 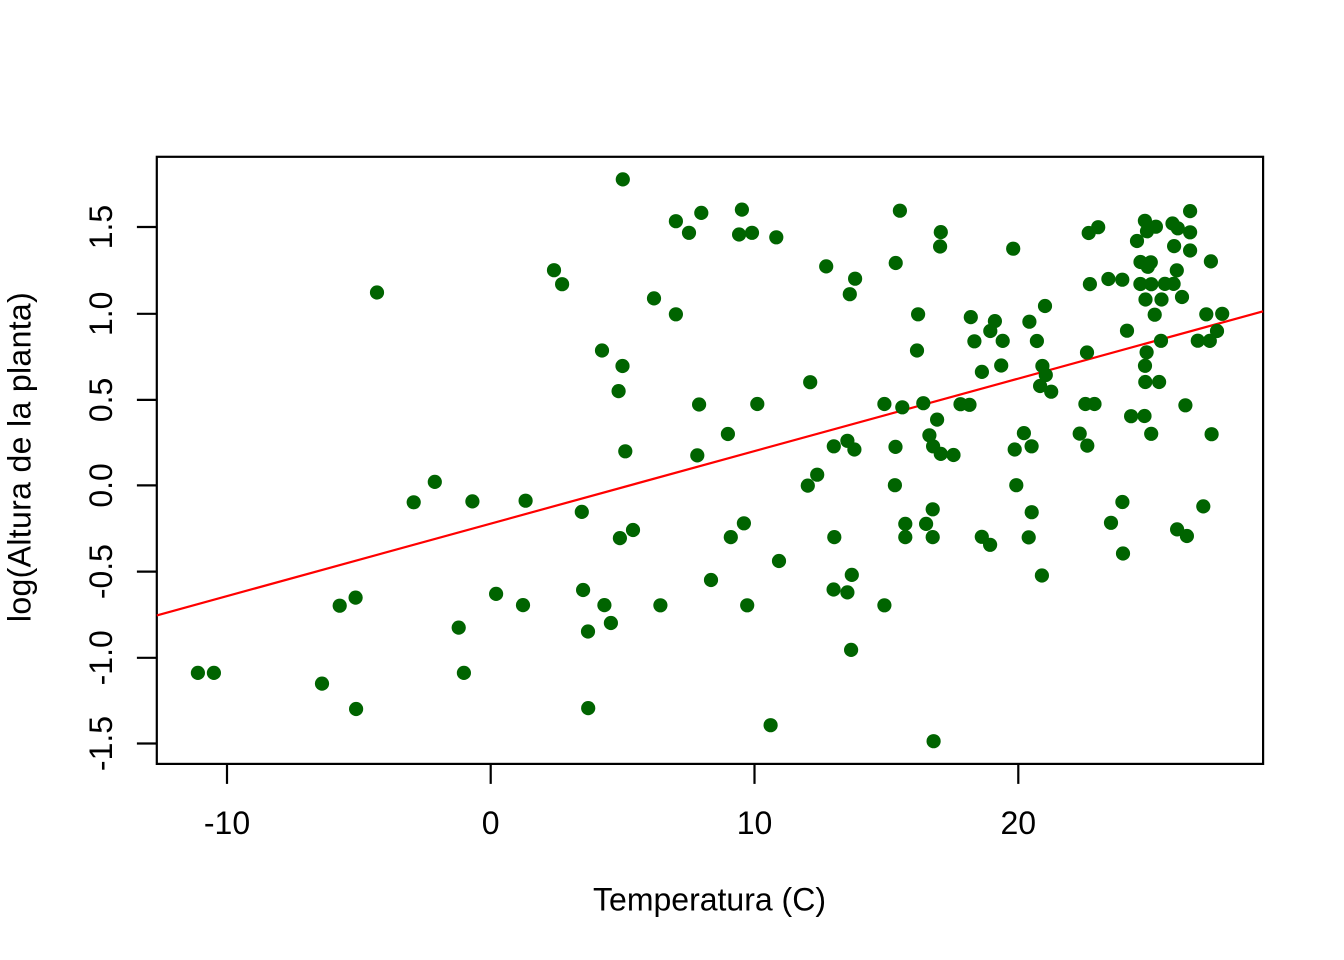 I want to click on svg-text: -1.5, so click(x=101, y=743).